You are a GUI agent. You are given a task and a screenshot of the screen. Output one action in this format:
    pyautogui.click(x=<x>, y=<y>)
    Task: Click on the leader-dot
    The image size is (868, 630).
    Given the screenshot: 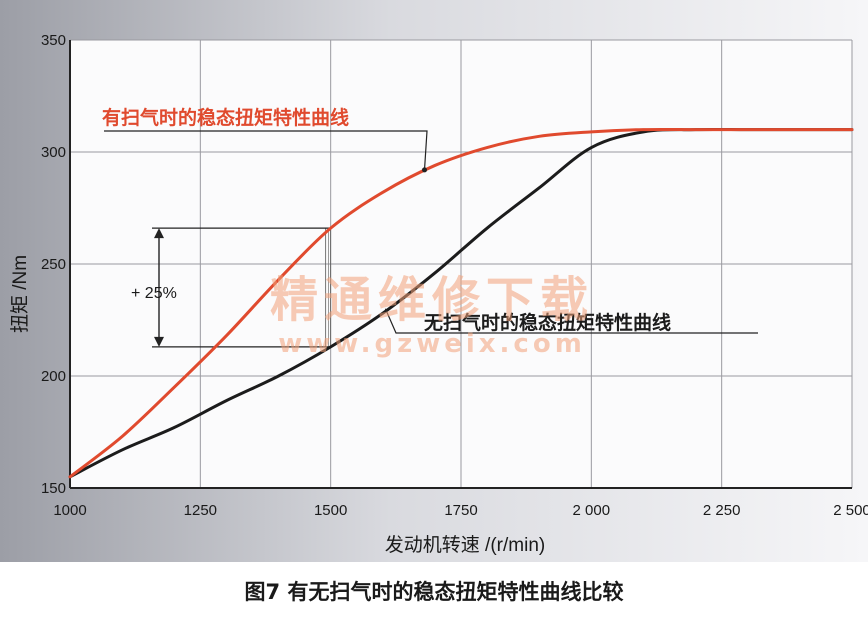 What is the action you would take?
    pyautogui.click(x=425, y=170)
    